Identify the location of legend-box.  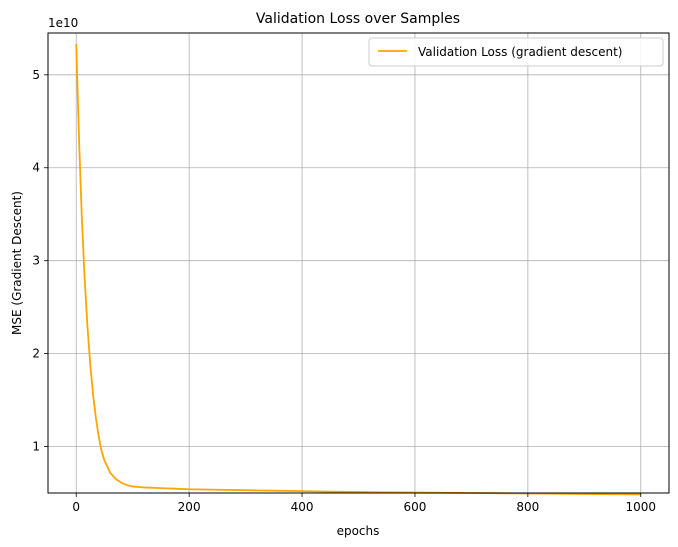
(516, 52).